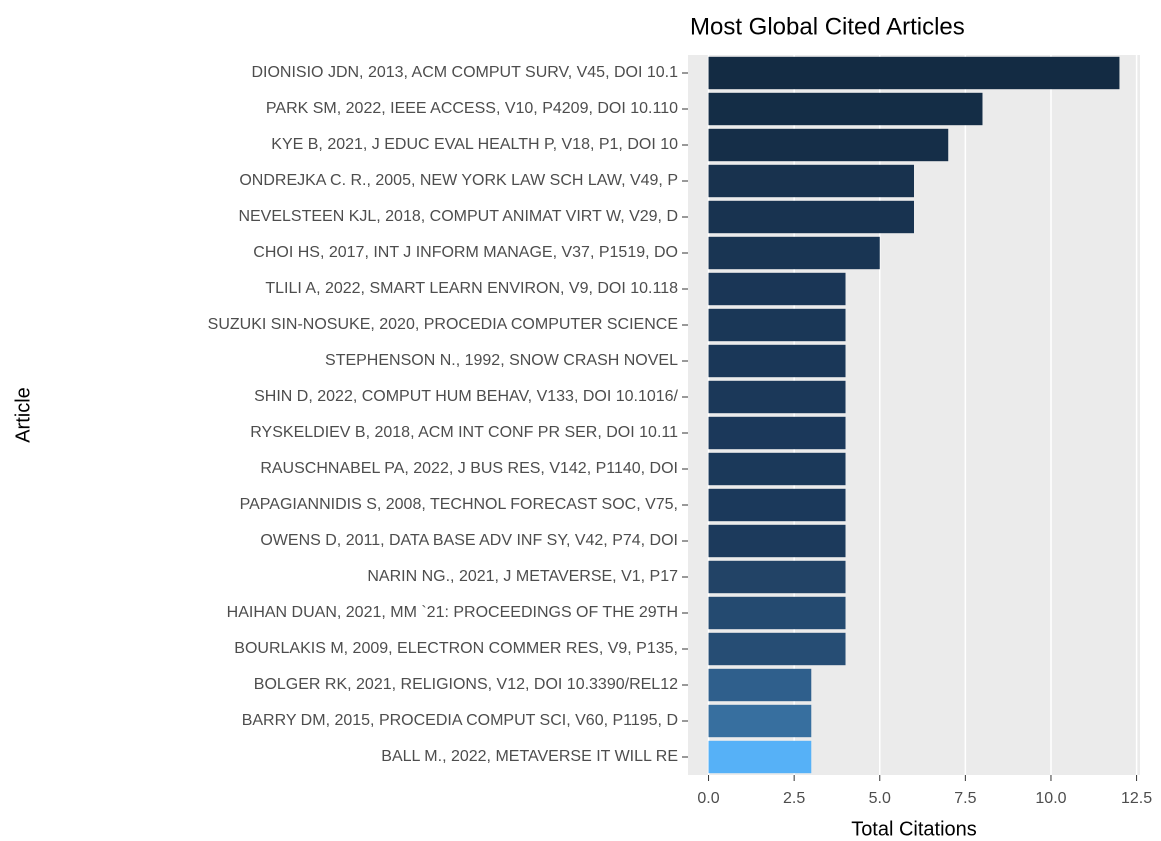  What do you see at coordinates (794, 798) in the screenshot?
I see `x-tick-label: 2.5` at bounding box center [794, 798].